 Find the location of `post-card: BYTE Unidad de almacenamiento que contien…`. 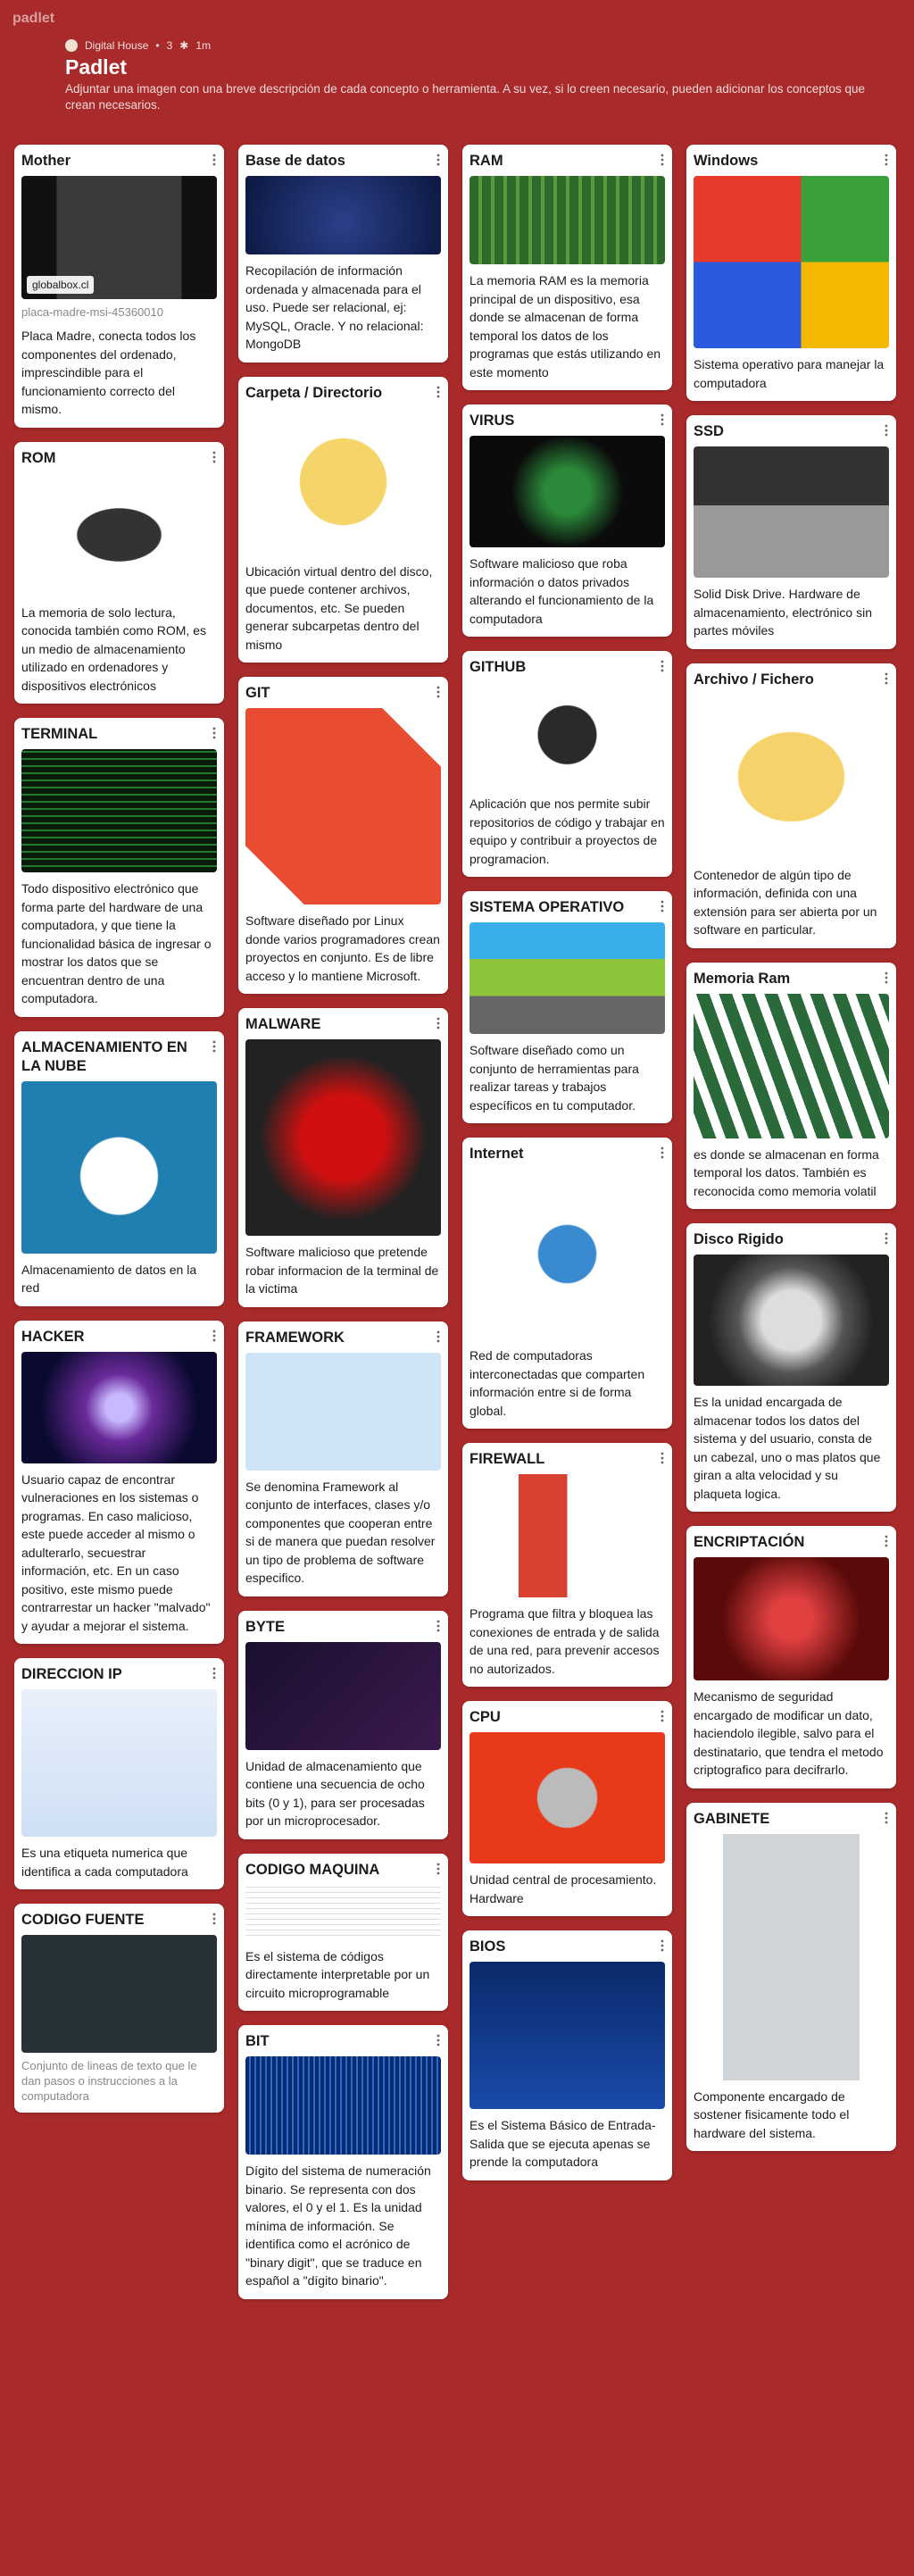

post-card: BYTE Unidad de almacenamiento que contien… is located at coordinates (343, 1724).